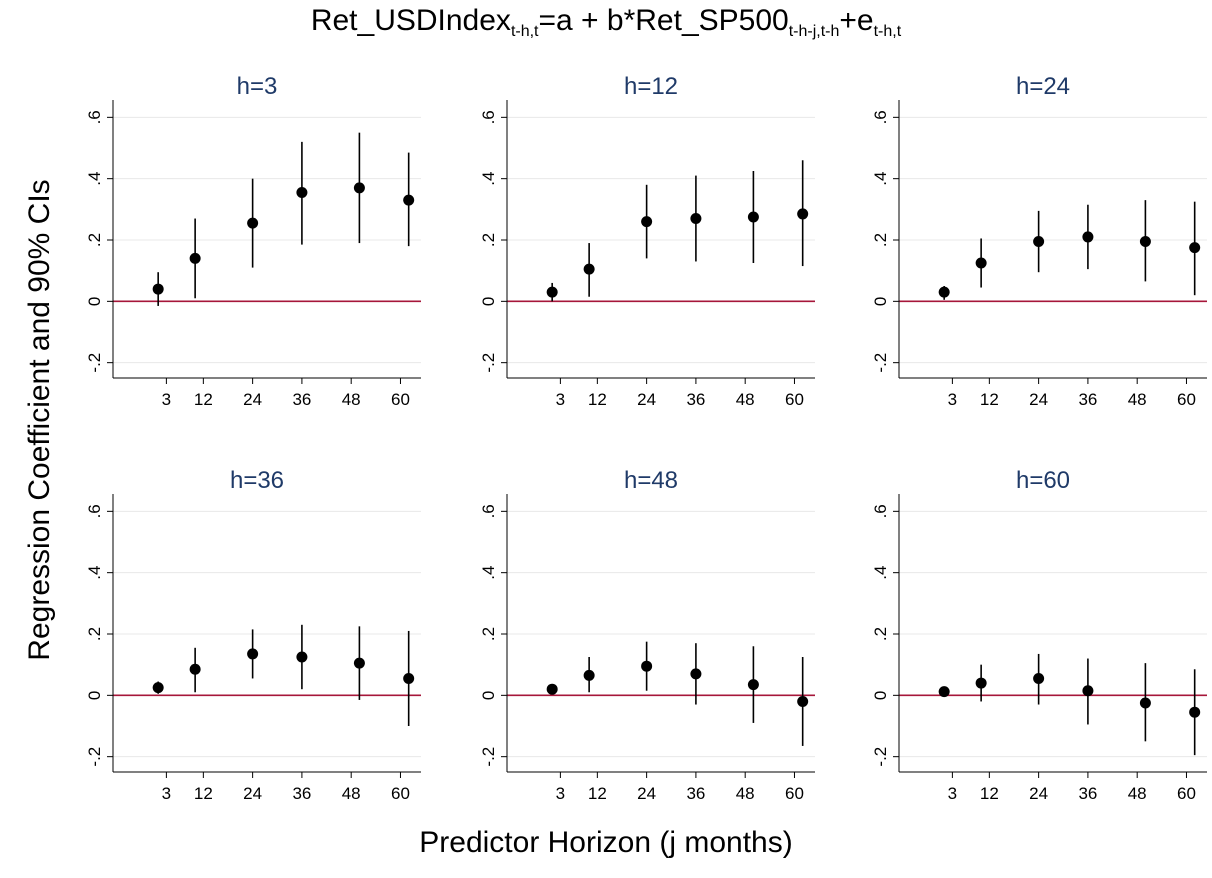 The height and width of the screenshot is (878, 1212). I want to click on x-axis-title: Predictor Horizon (j months), so click(606, 842).